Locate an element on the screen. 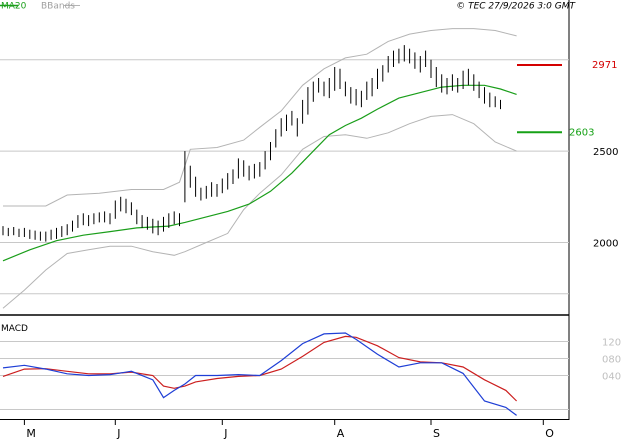  legend: MA20 BBands © TEC 27/9/2026 3:0 GMT is located at coordinates (288, 7).